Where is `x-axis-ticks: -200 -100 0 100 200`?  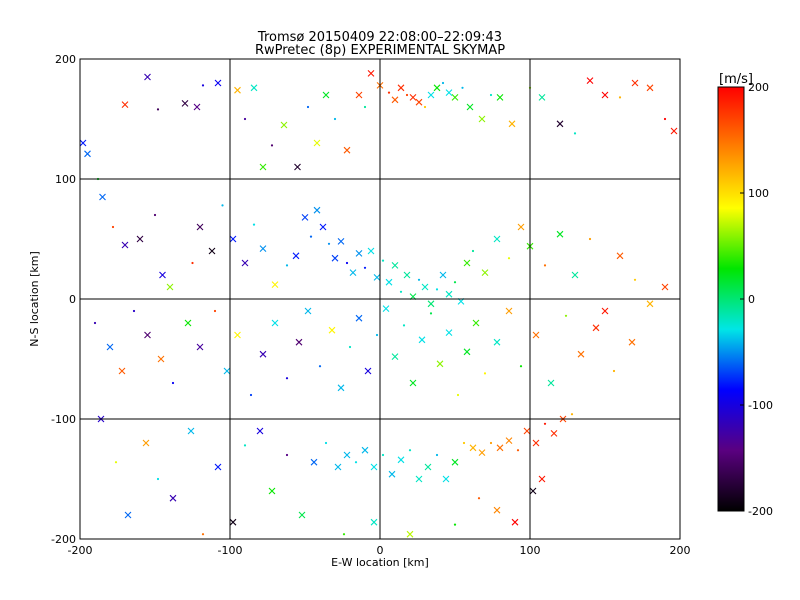 x-axis-ticks: -200 -100 0 100 200 is located at coordinates (379, 550).